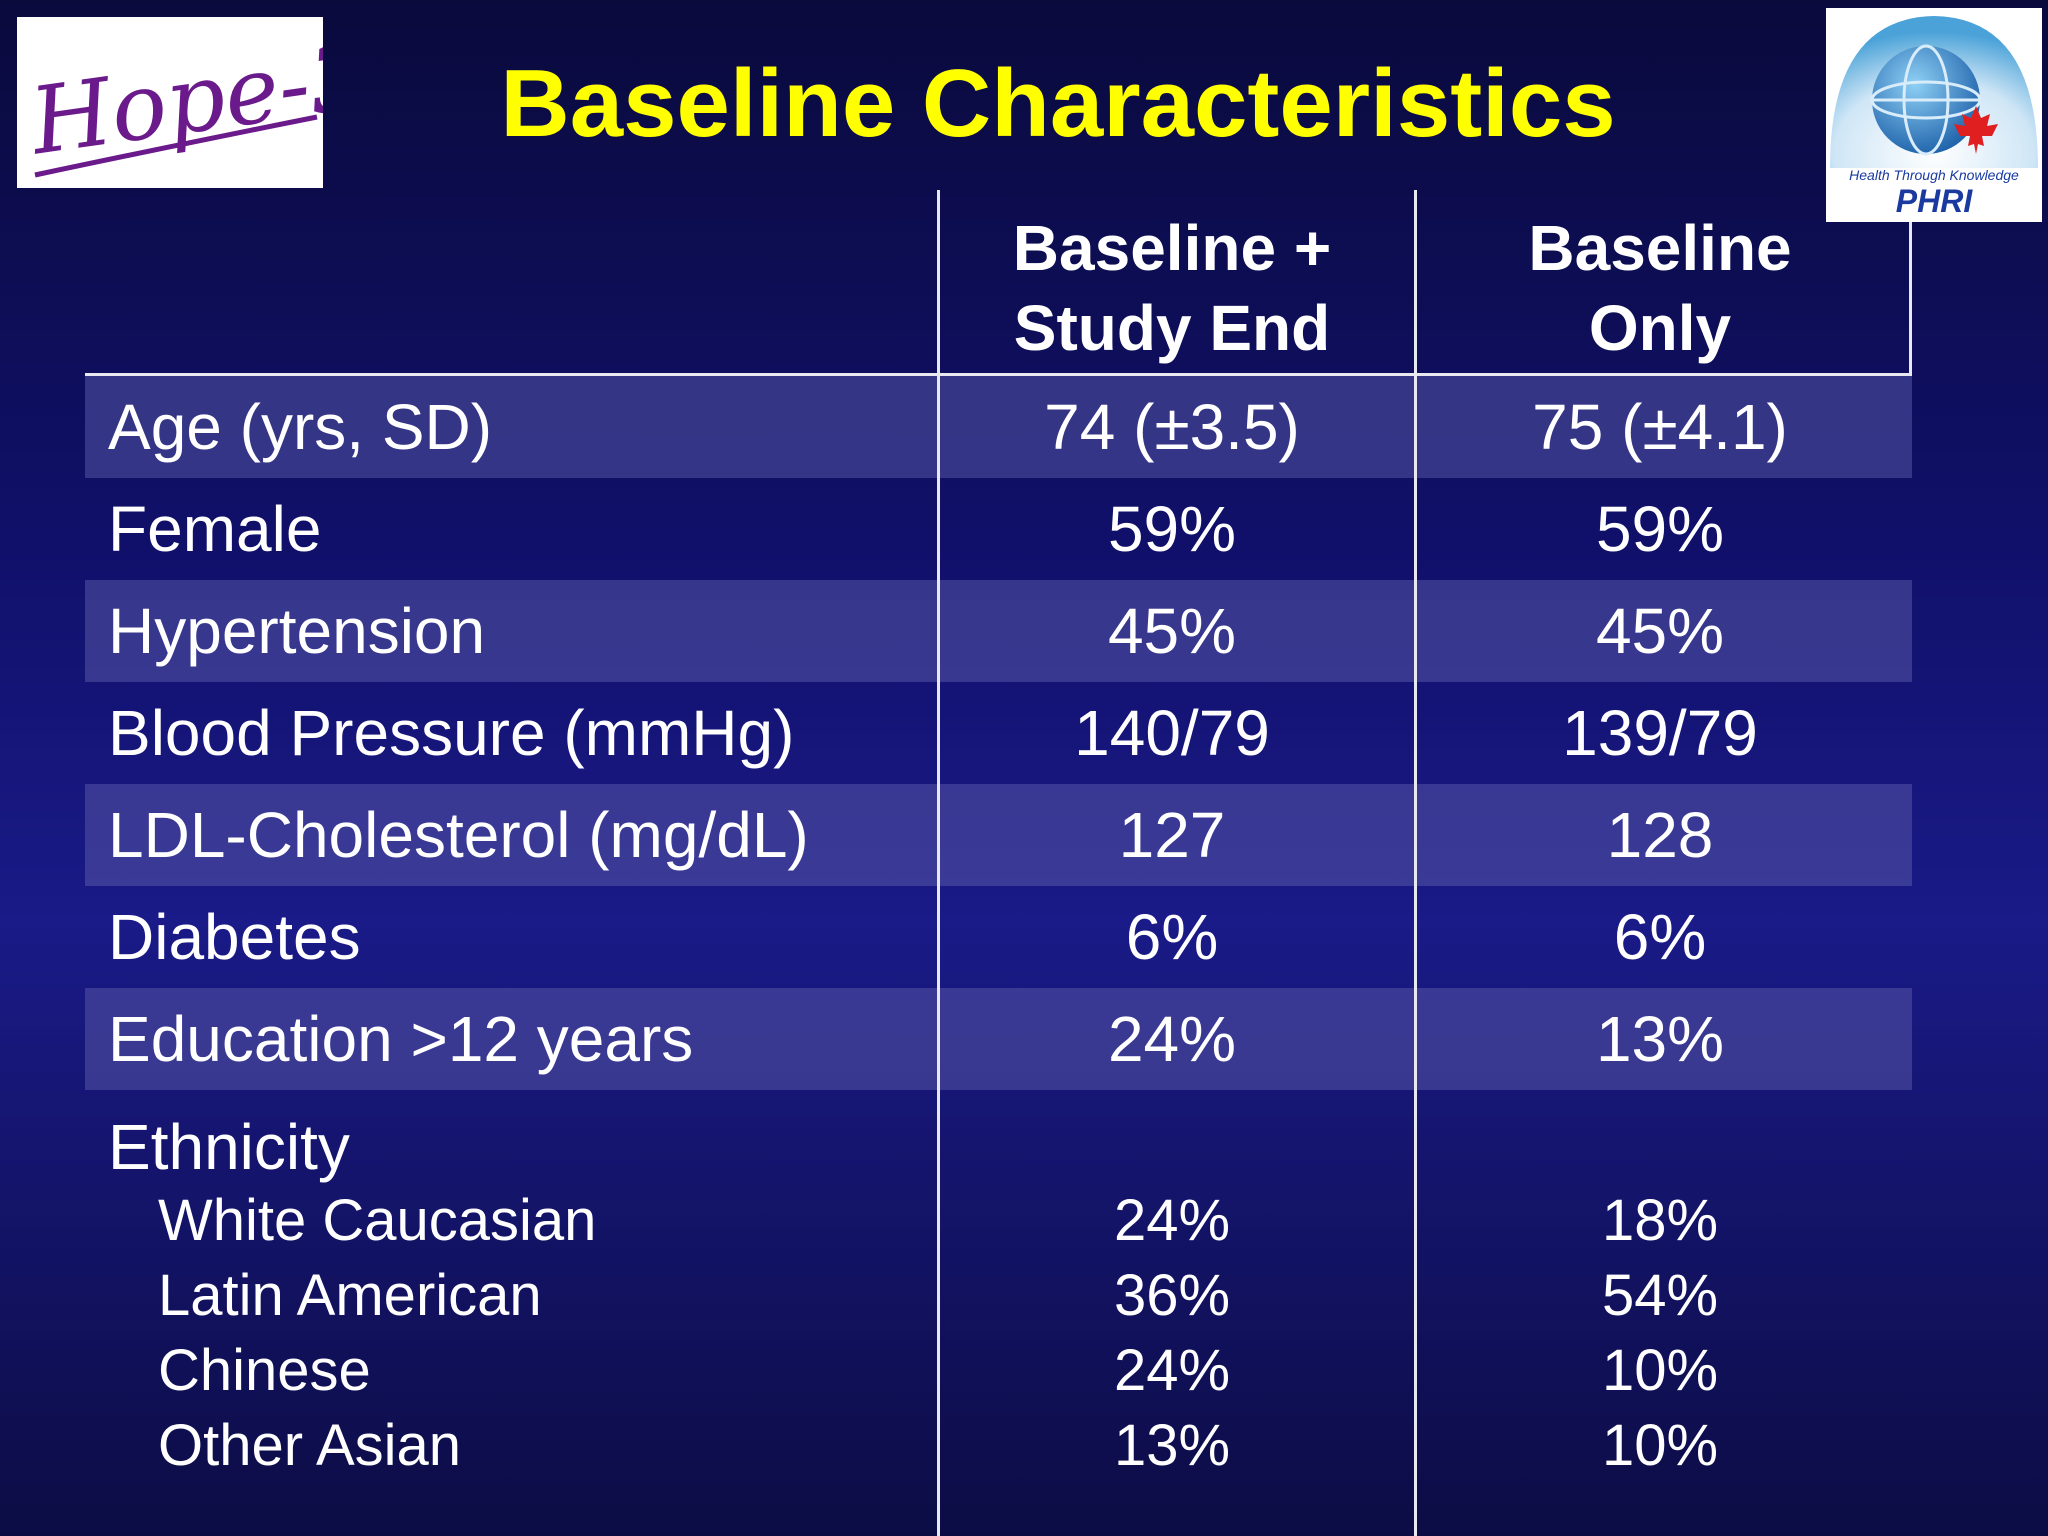  I want to click on hope3-logo-text: Hope-3, so click(172, 98).